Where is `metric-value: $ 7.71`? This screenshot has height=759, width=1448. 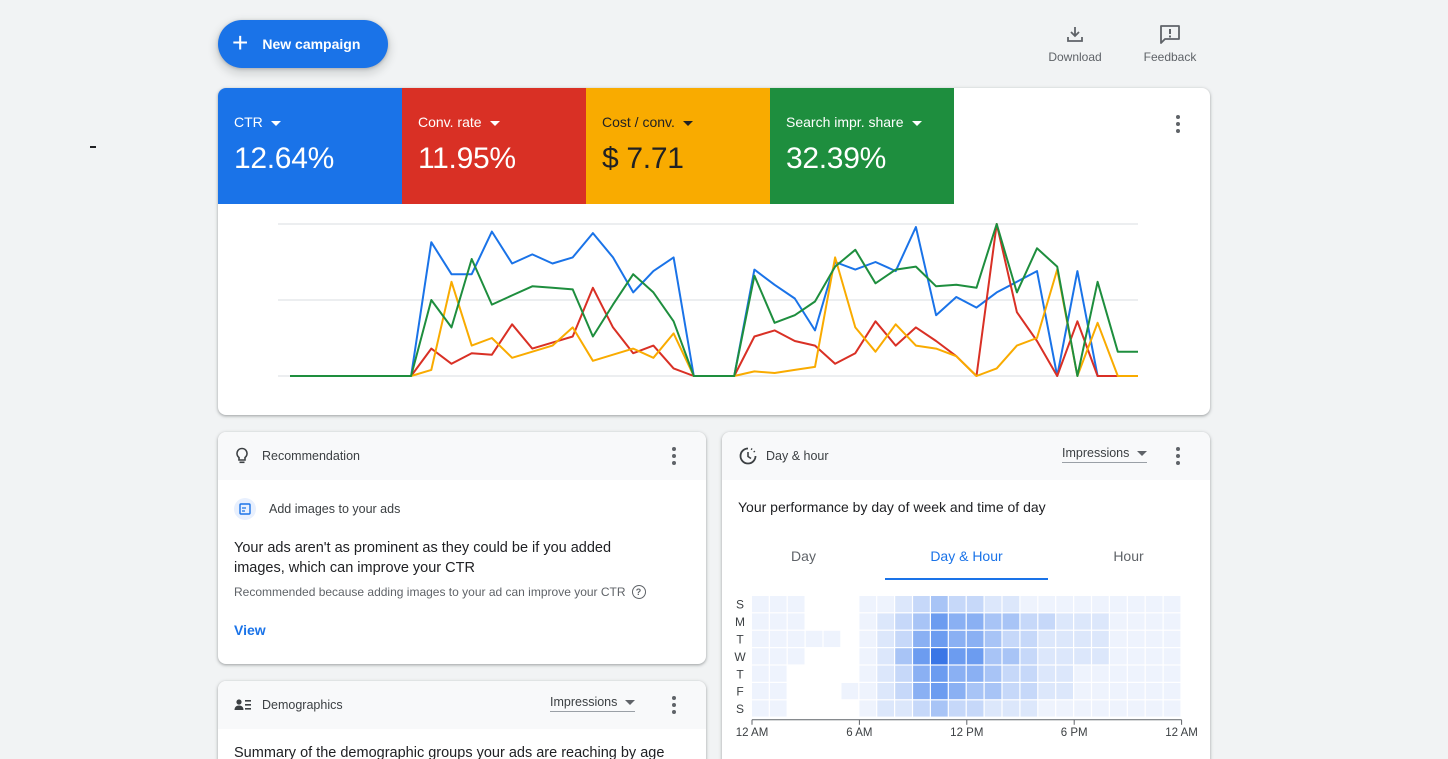
metric-value: $ 7.71 is located at coordinates (643, 158).